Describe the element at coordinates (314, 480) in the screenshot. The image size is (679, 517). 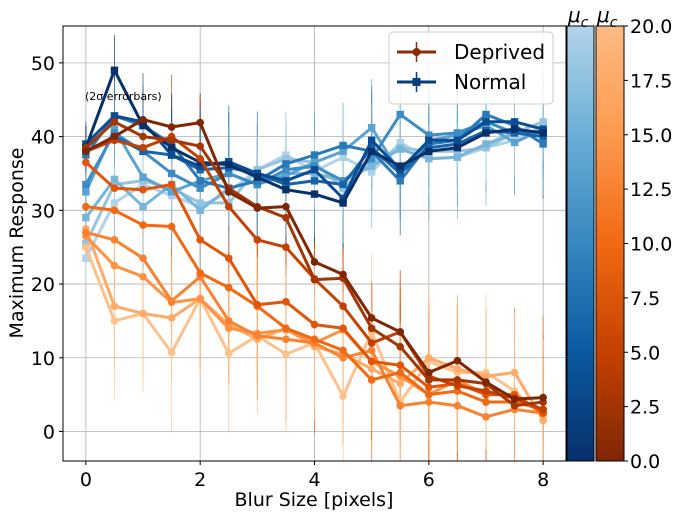
I see `x-tick-label: 4` at that location.